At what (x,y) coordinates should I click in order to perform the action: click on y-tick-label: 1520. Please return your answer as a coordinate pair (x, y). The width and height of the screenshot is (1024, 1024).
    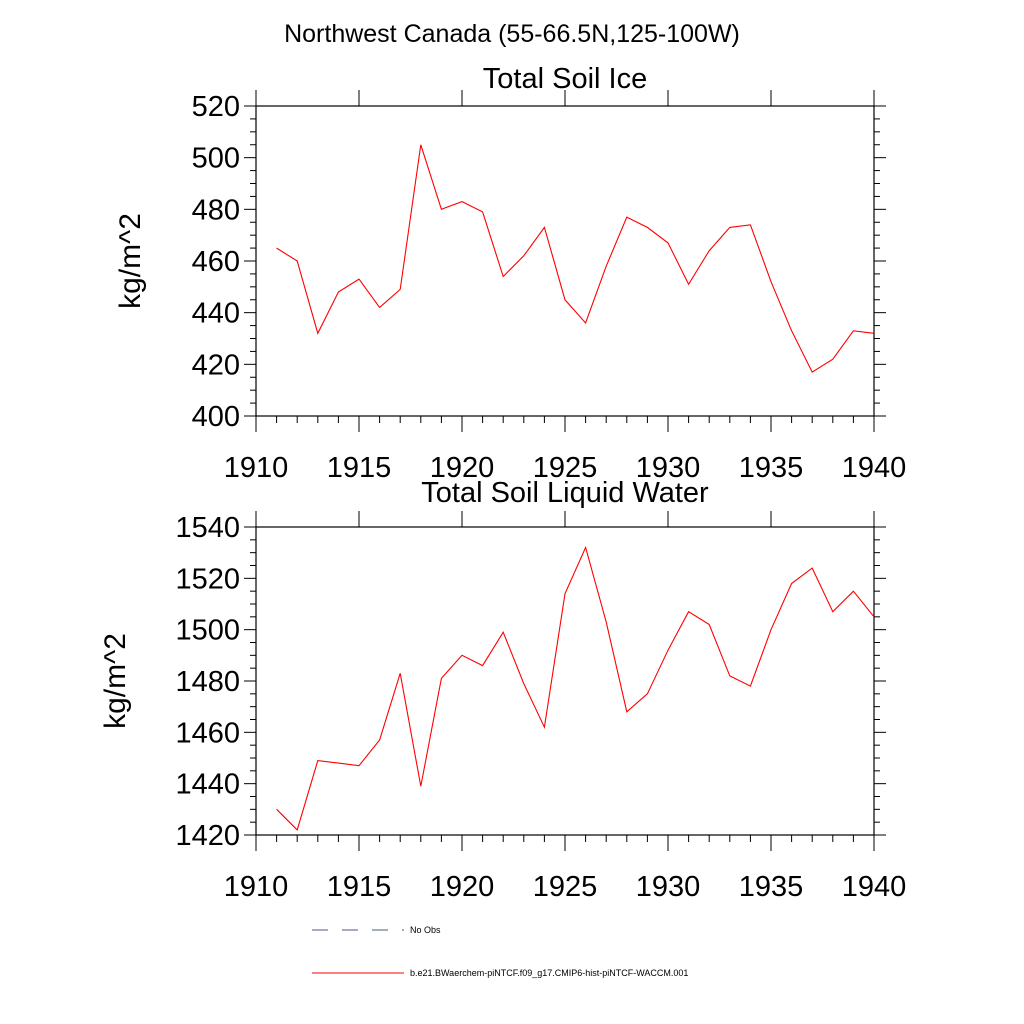
    Looking at the image, I should click on (207, 579).